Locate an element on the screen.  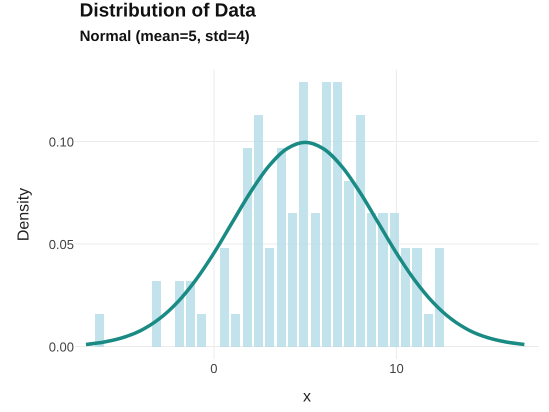
y-axis-title: Density is located at coordinates (24, 215).